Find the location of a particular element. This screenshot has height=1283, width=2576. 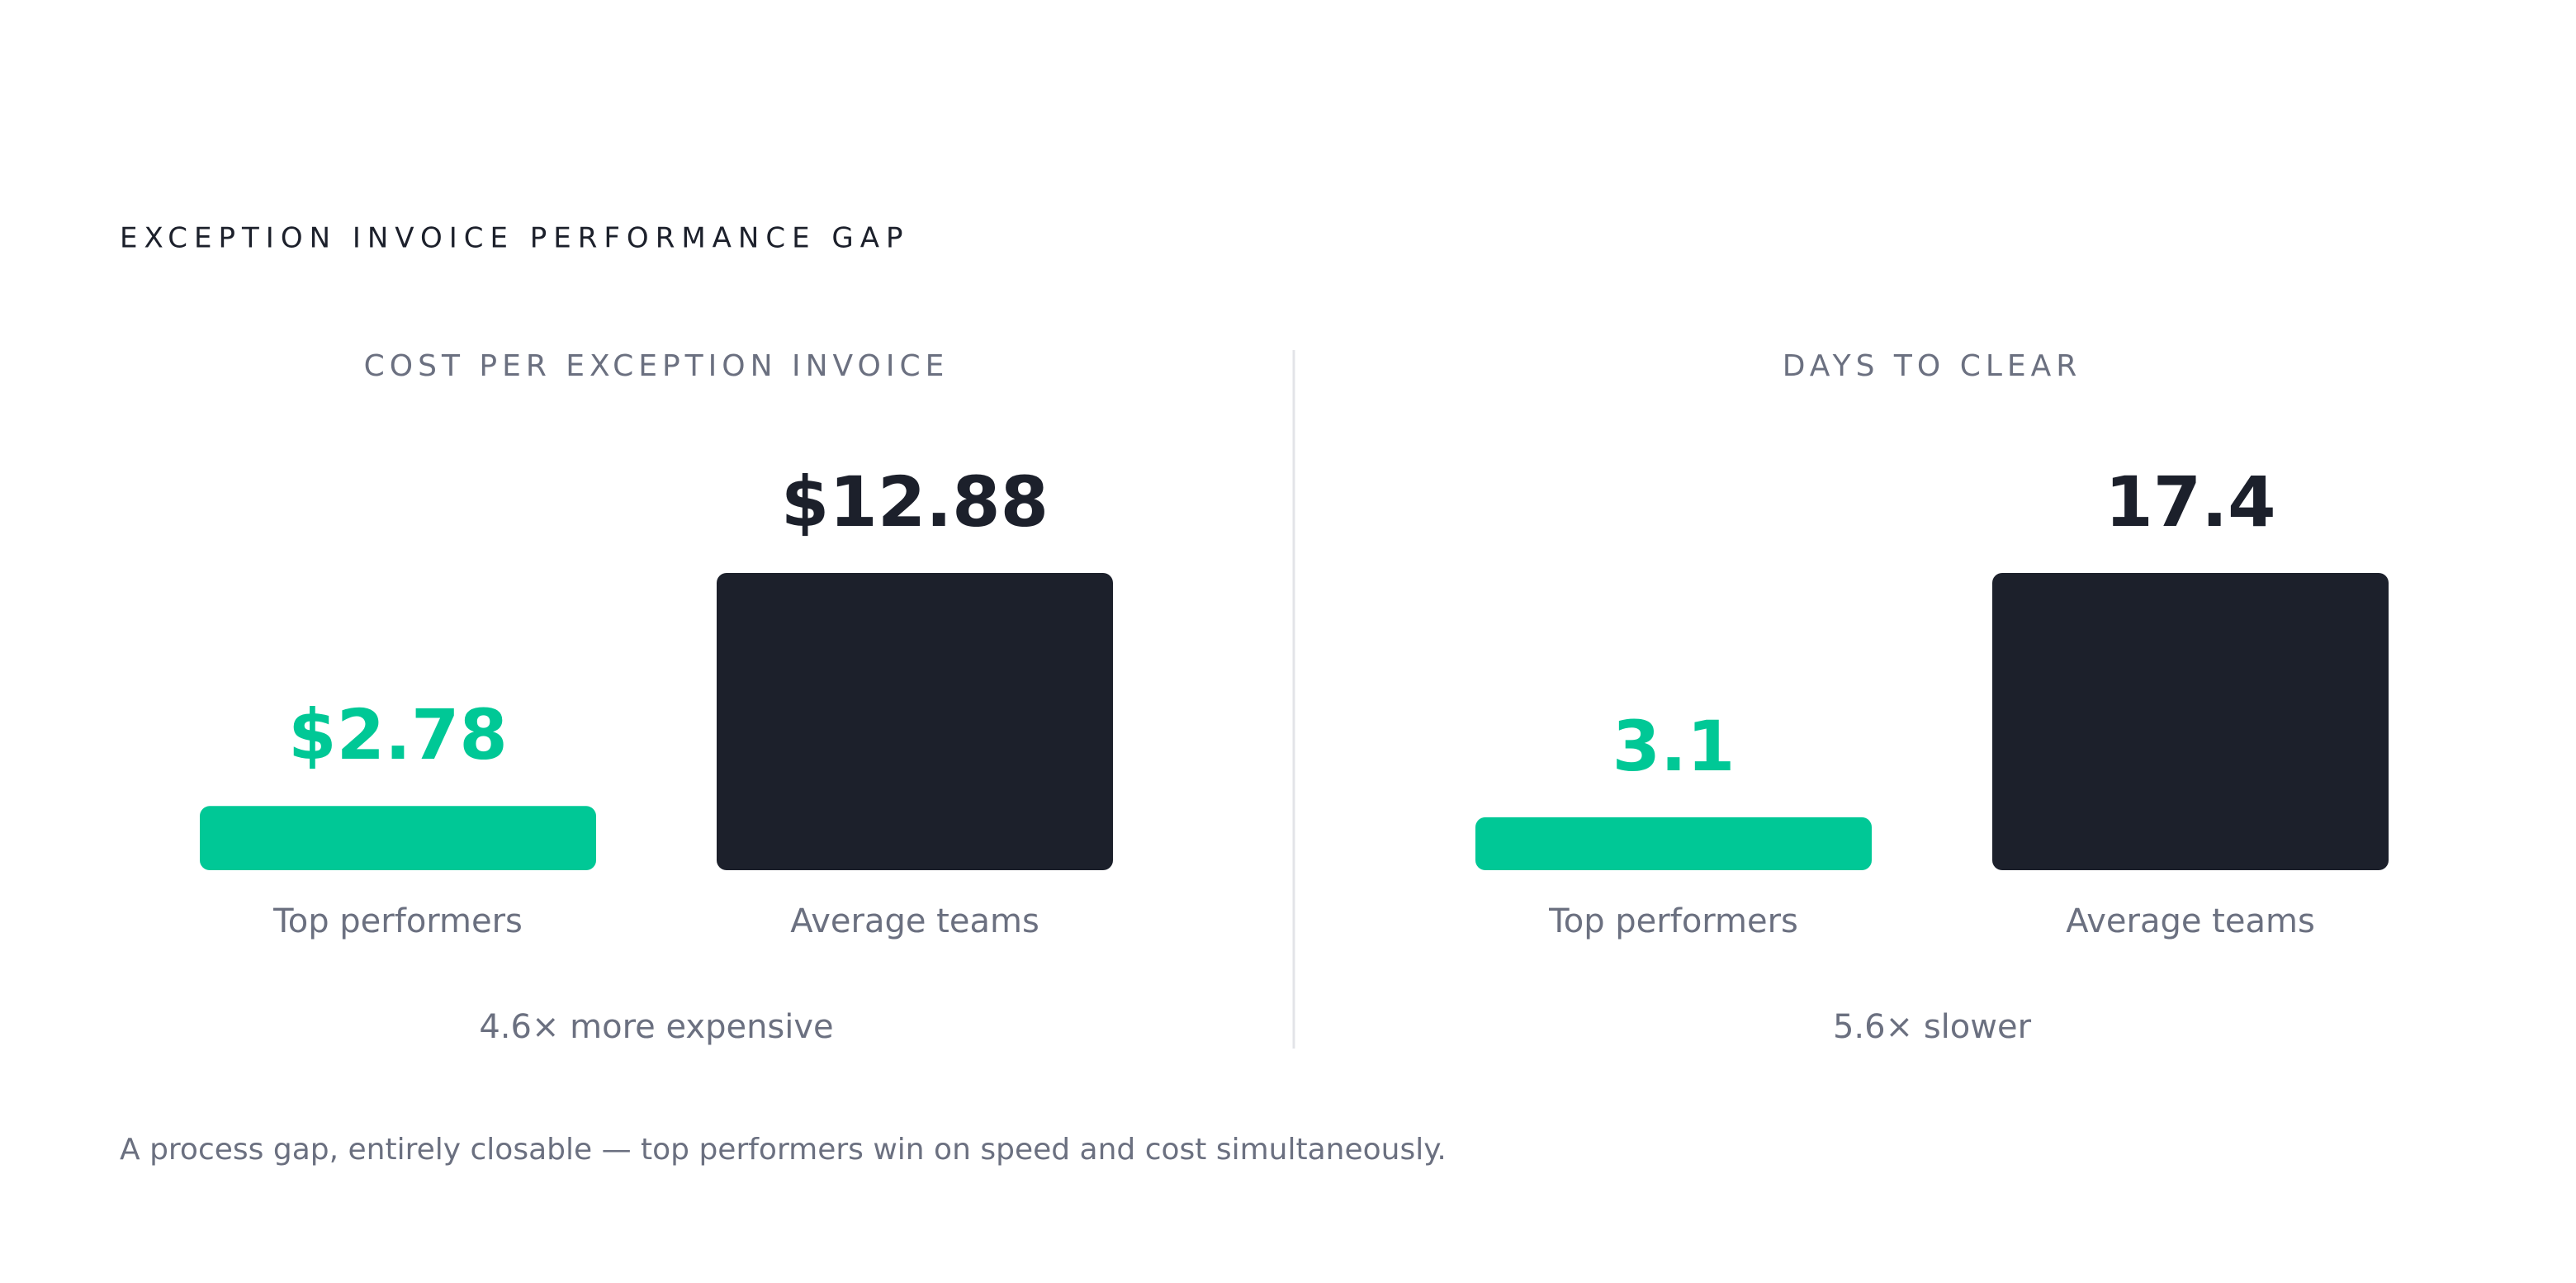

comparison-note: 5.6× slower is located at coordinates (1932, 1027).